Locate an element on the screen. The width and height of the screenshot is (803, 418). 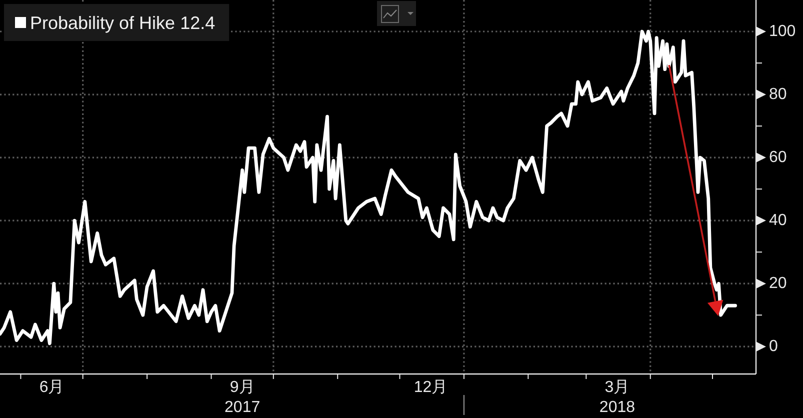
y-tick-label: 80 is located at coordinates (778, 95).